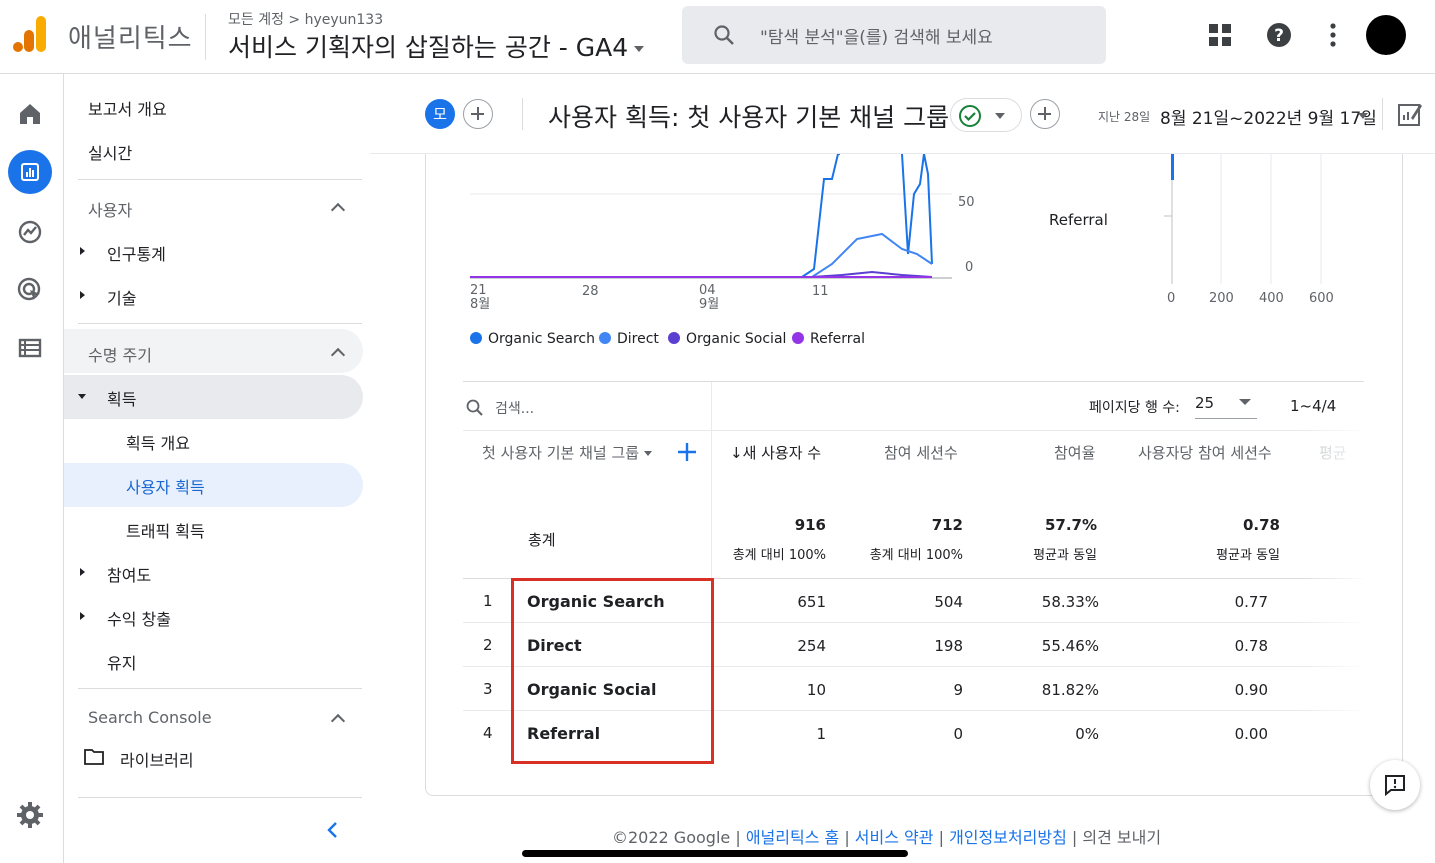  I want to click on nav-library: 라이브러리, so click(157, 760).